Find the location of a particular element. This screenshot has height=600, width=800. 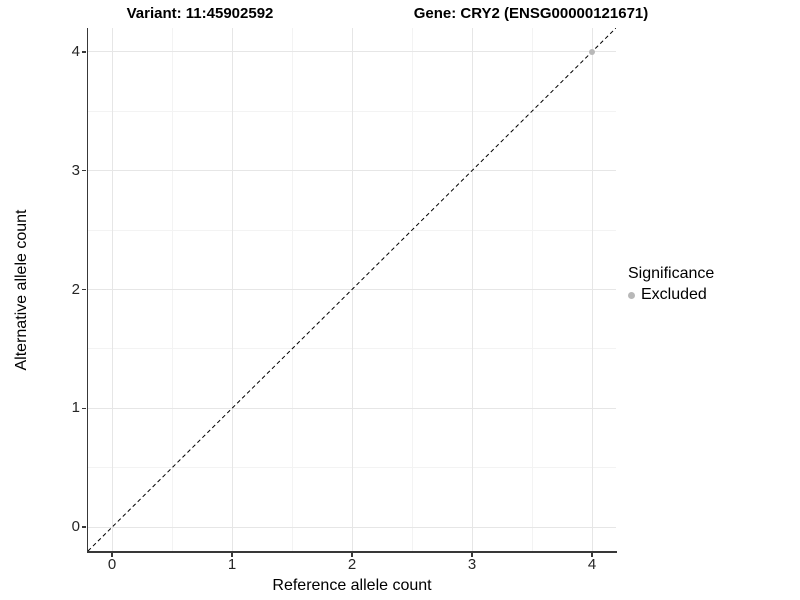

y-tick-label: 4 is located at coordinates (75, 51).